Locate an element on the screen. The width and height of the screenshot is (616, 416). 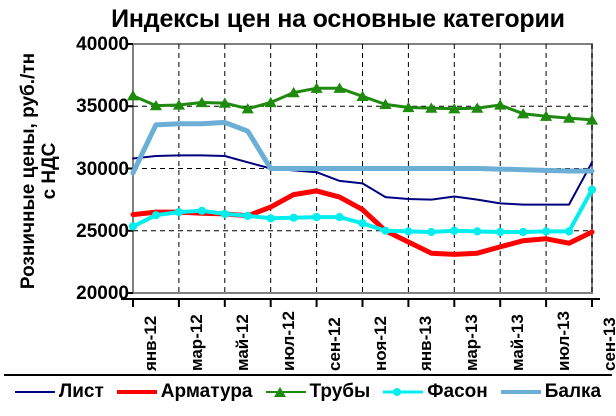
legend-label: Трубы is located at coordinates (340, 391).